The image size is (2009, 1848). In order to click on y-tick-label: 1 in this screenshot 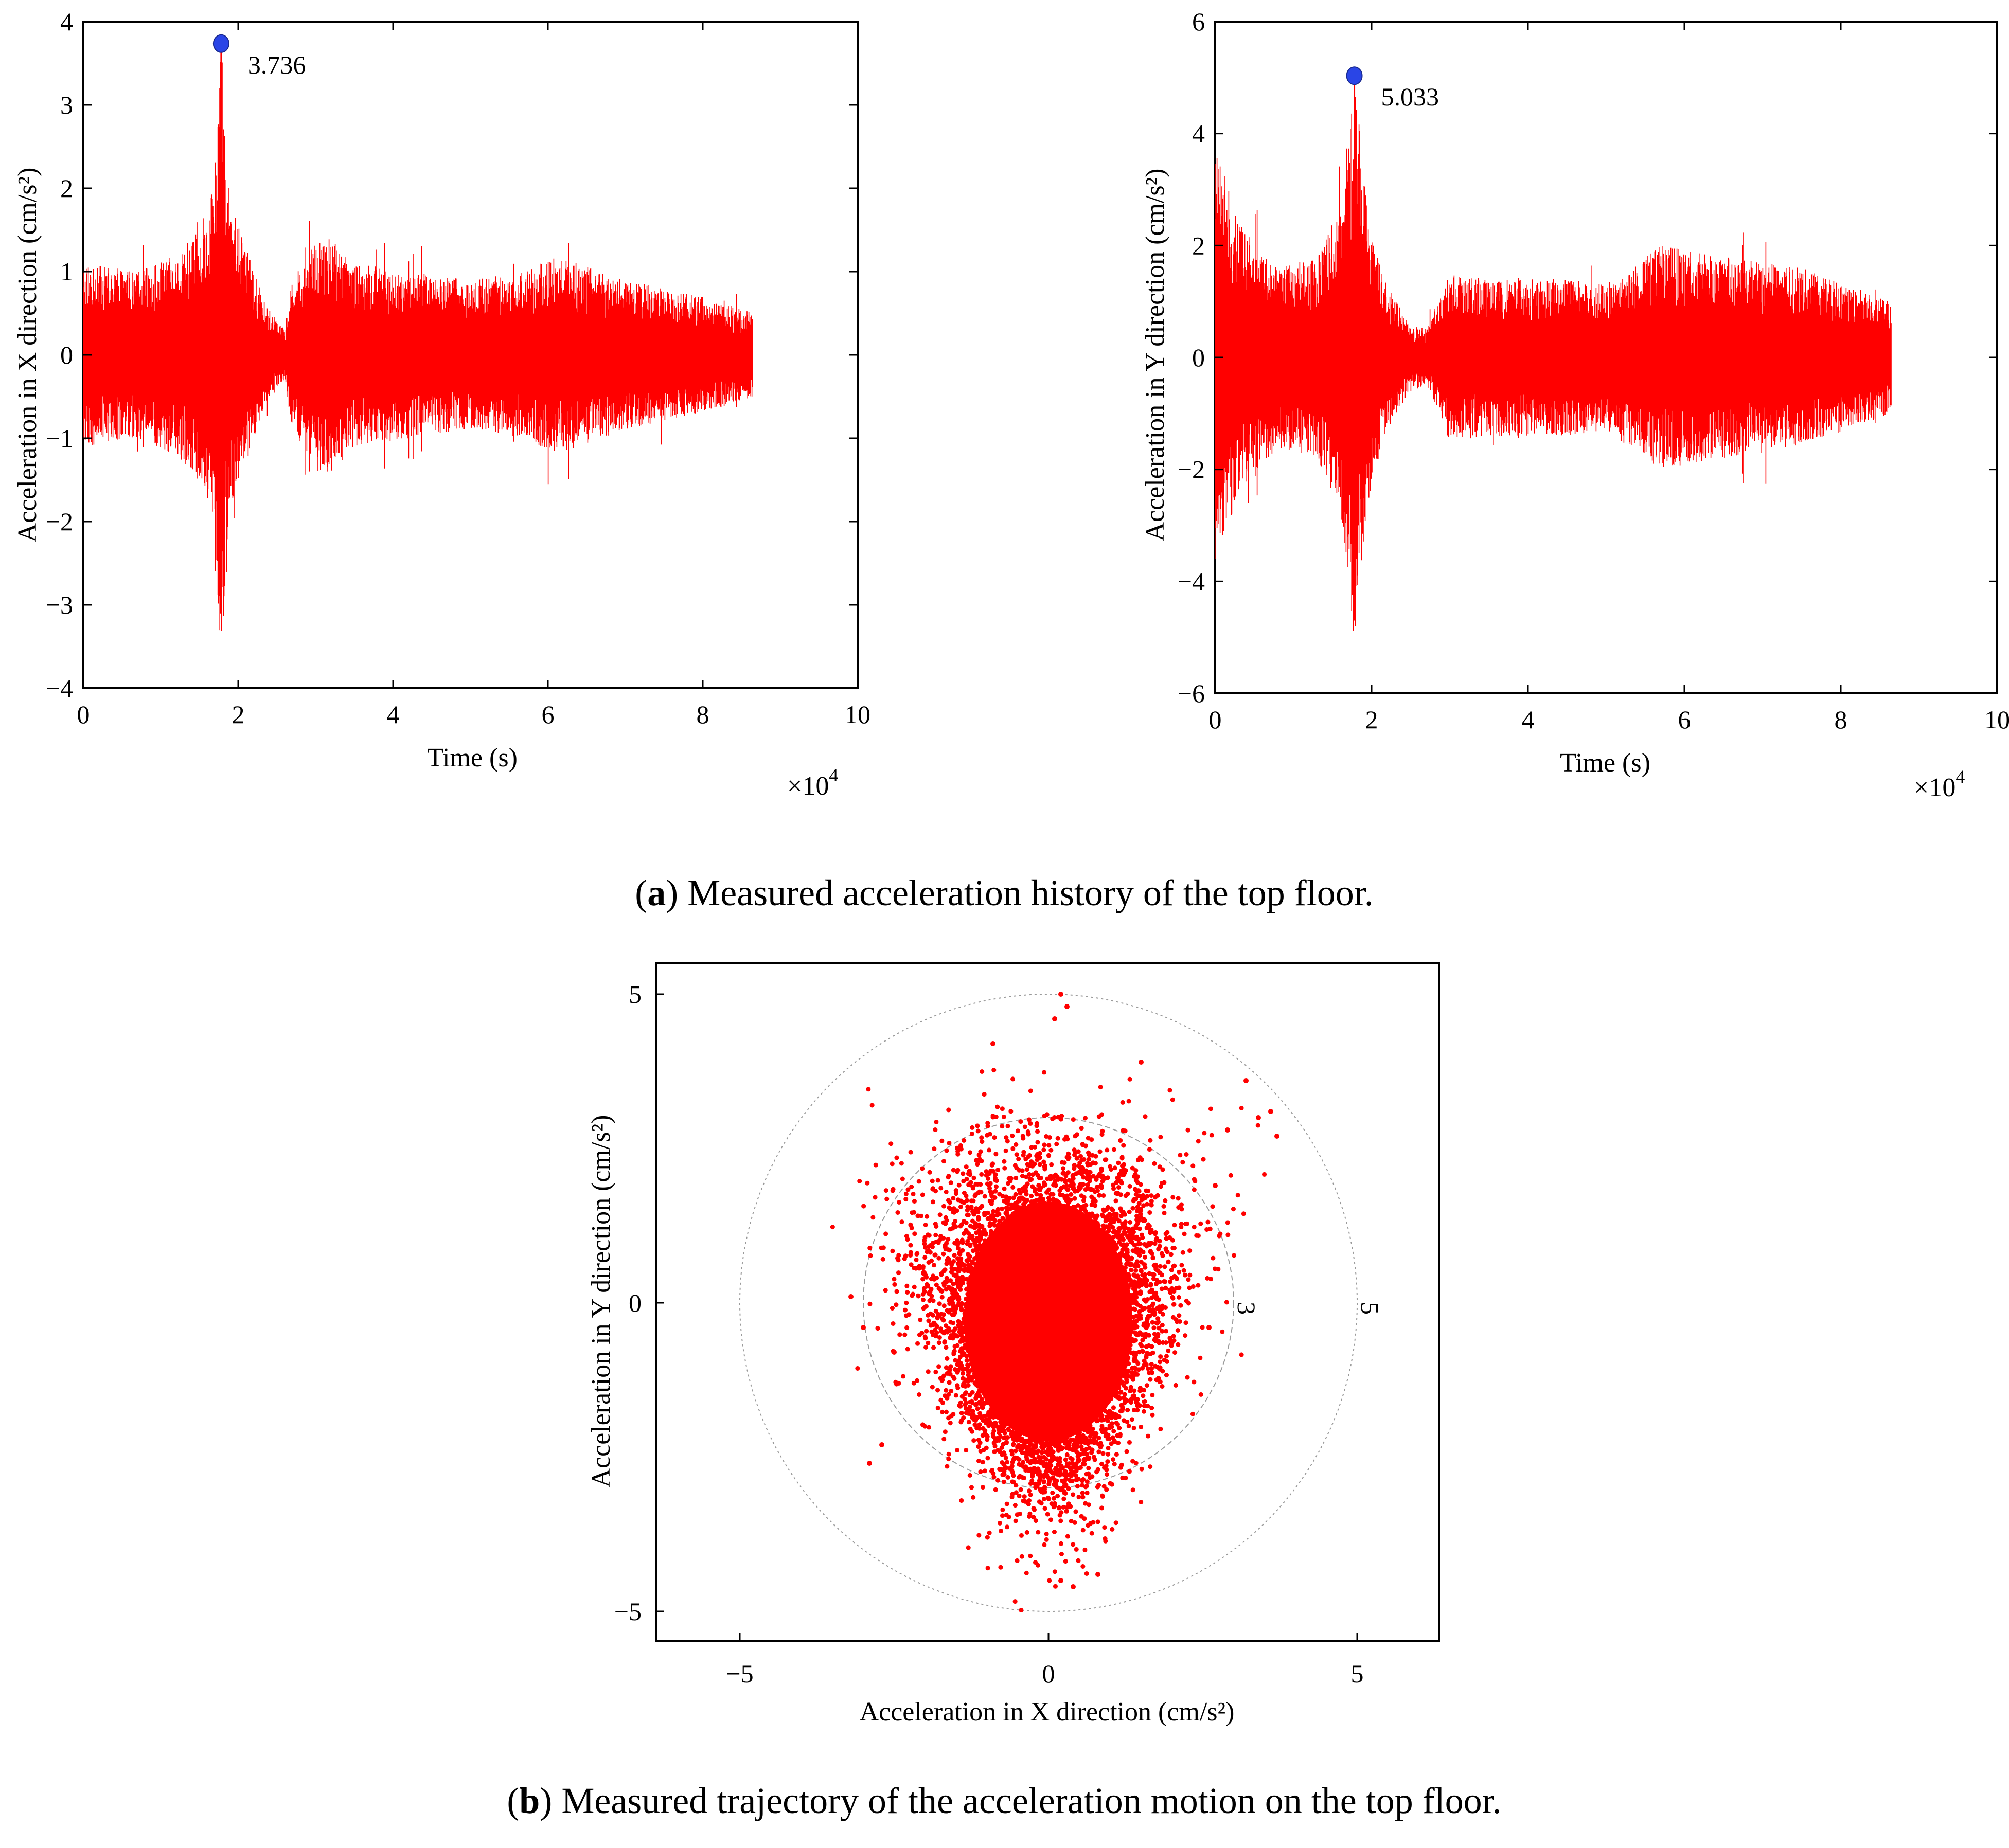, I will do `click(66, 271)`.